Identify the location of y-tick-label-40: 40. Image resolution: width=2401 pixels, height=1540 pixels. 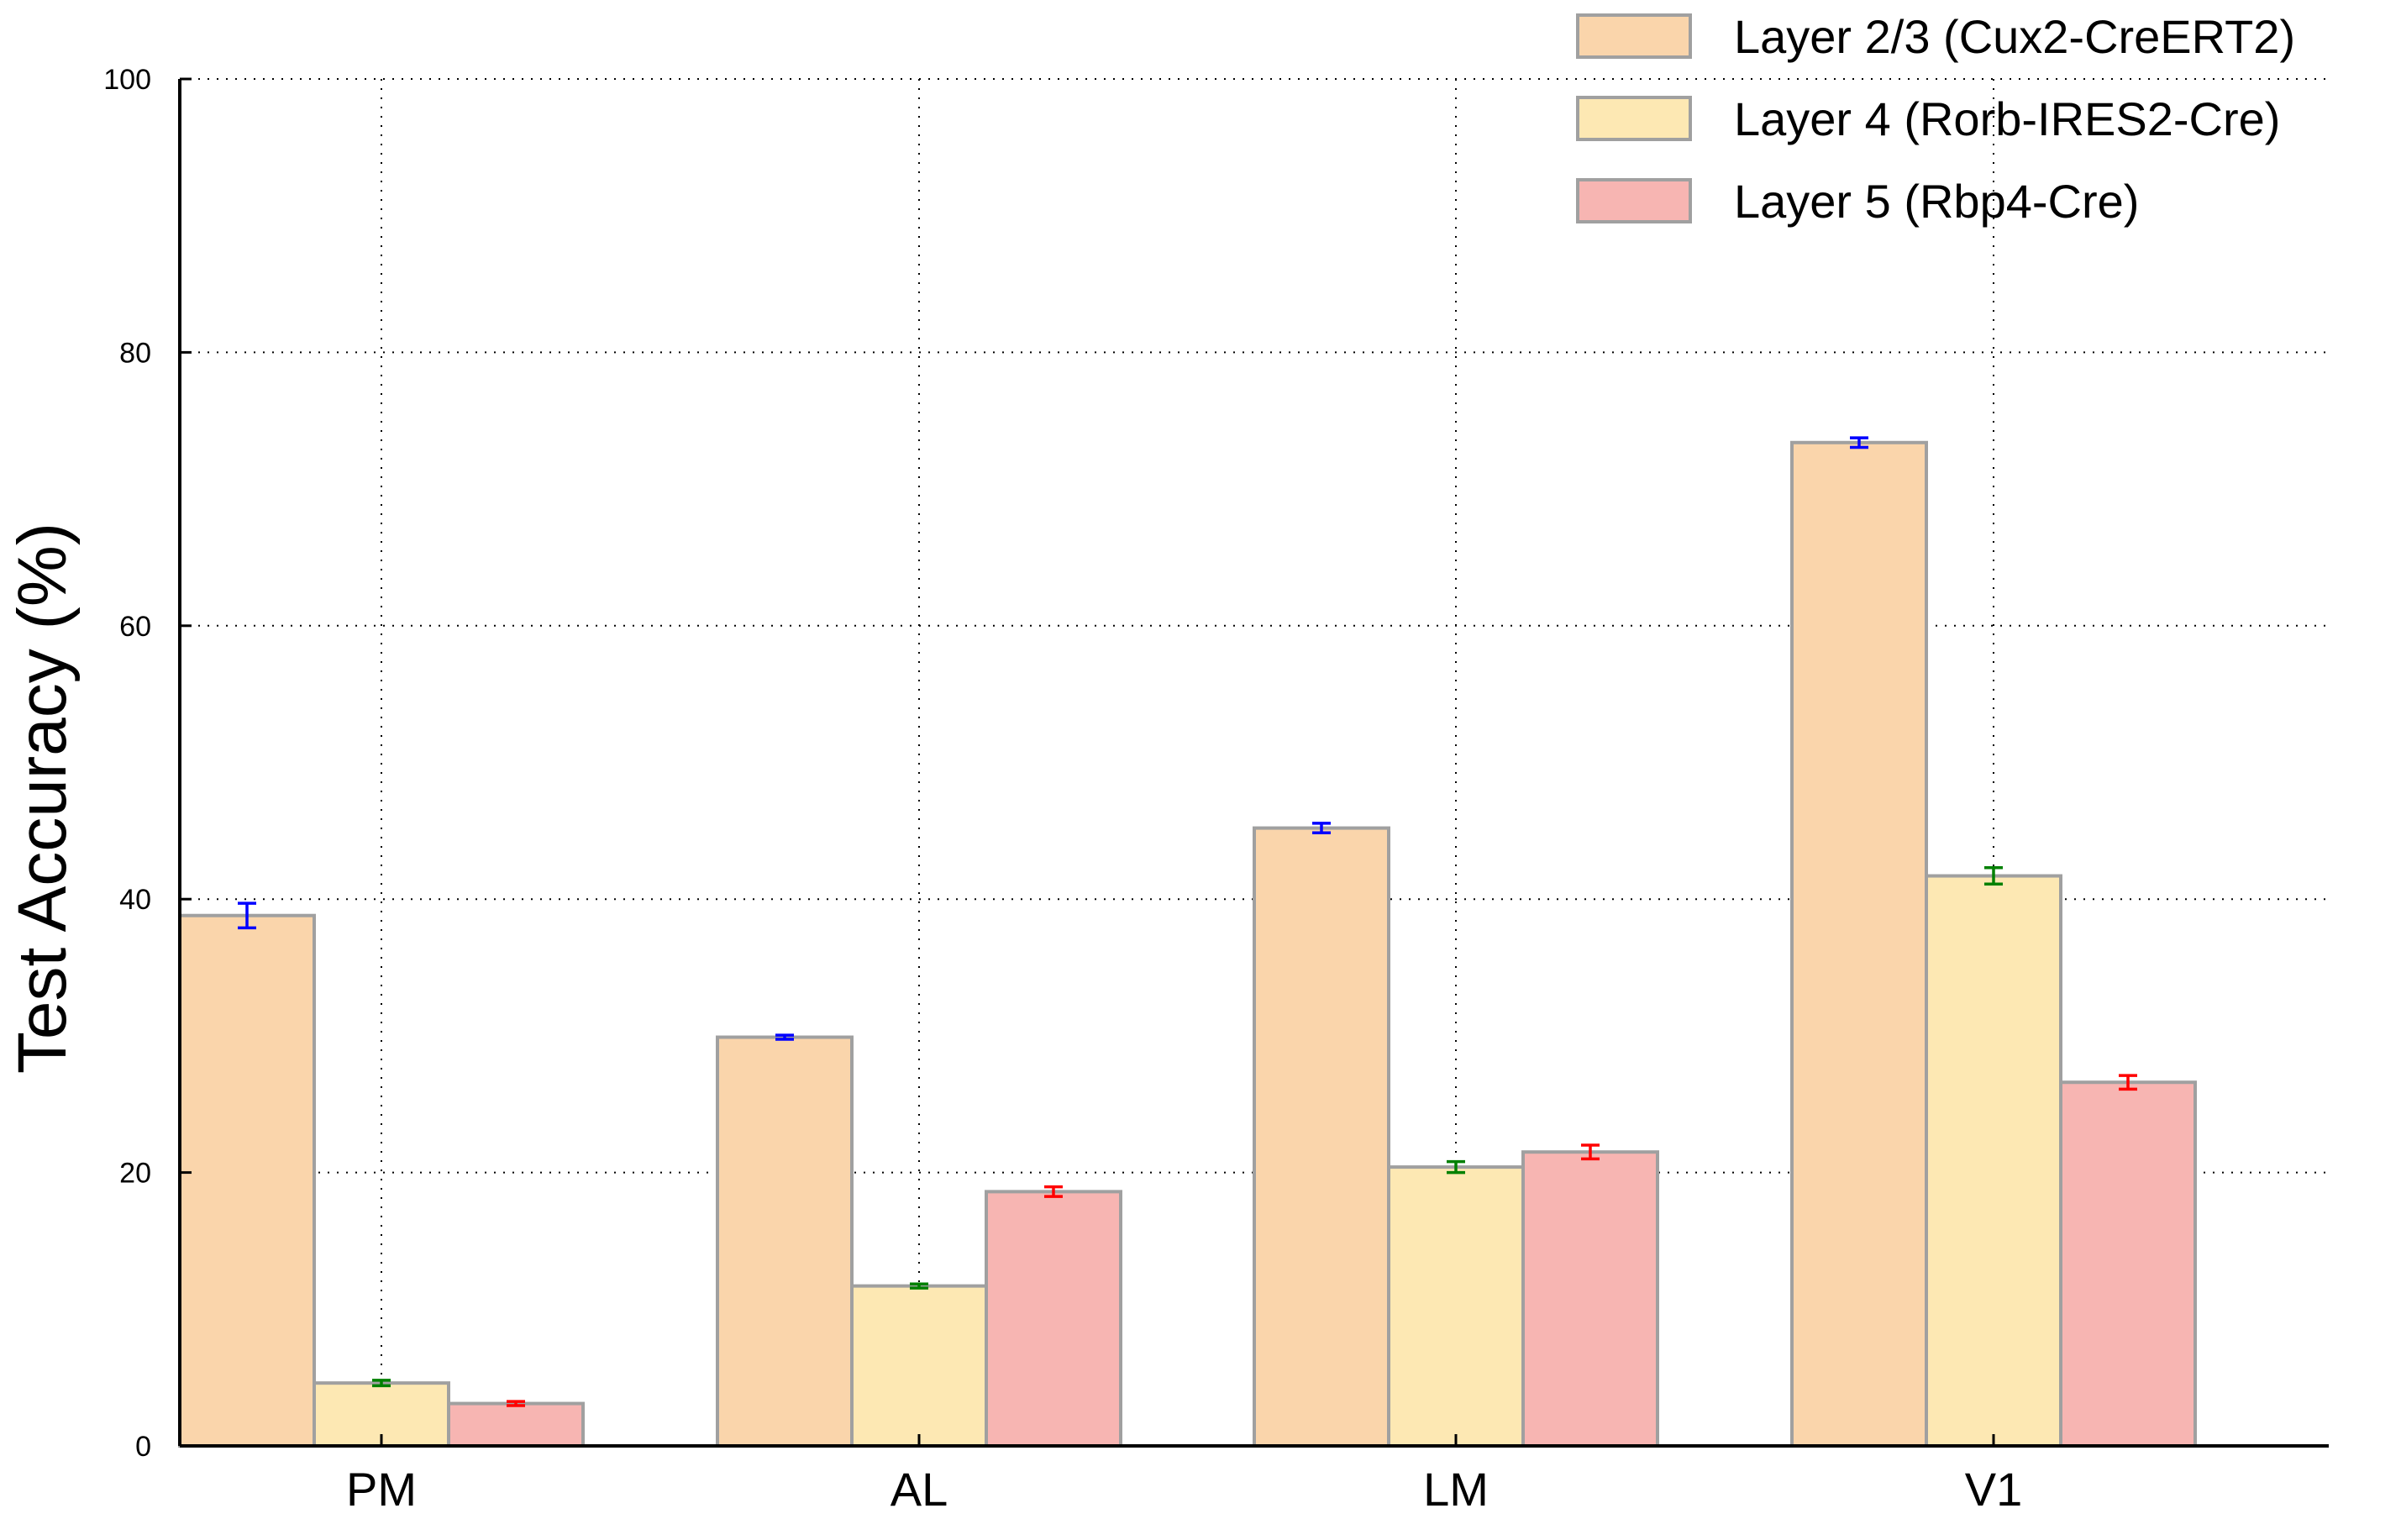
(135, 900).